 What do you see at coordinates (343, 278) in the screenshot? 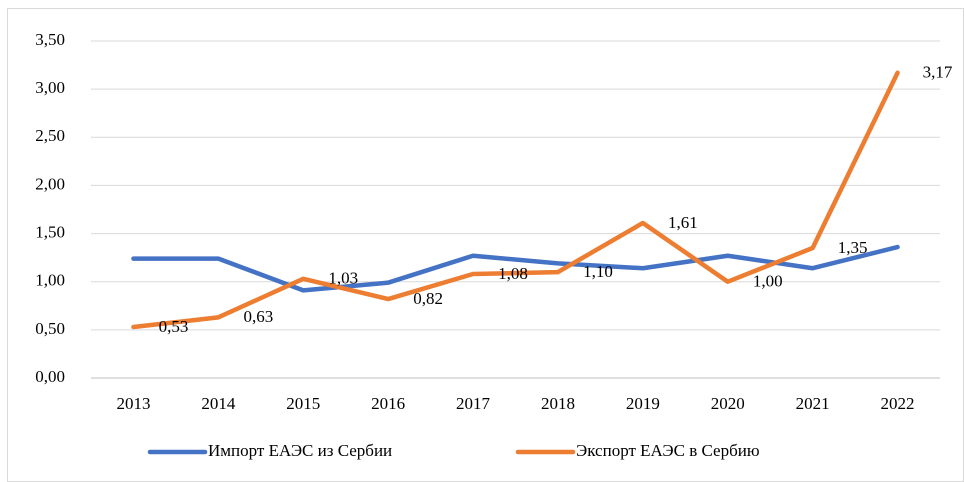
I see `data-label: 1,03` at bounding box center [343, 278].